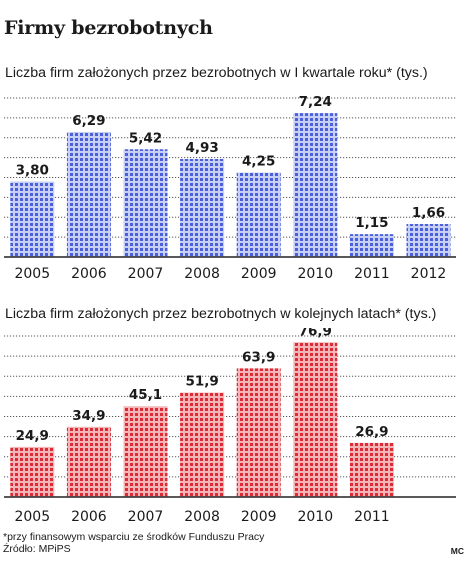  Describe the element at coordinates (145, 451) in the screenshot. I see `chart2-bar-2007` at that location.